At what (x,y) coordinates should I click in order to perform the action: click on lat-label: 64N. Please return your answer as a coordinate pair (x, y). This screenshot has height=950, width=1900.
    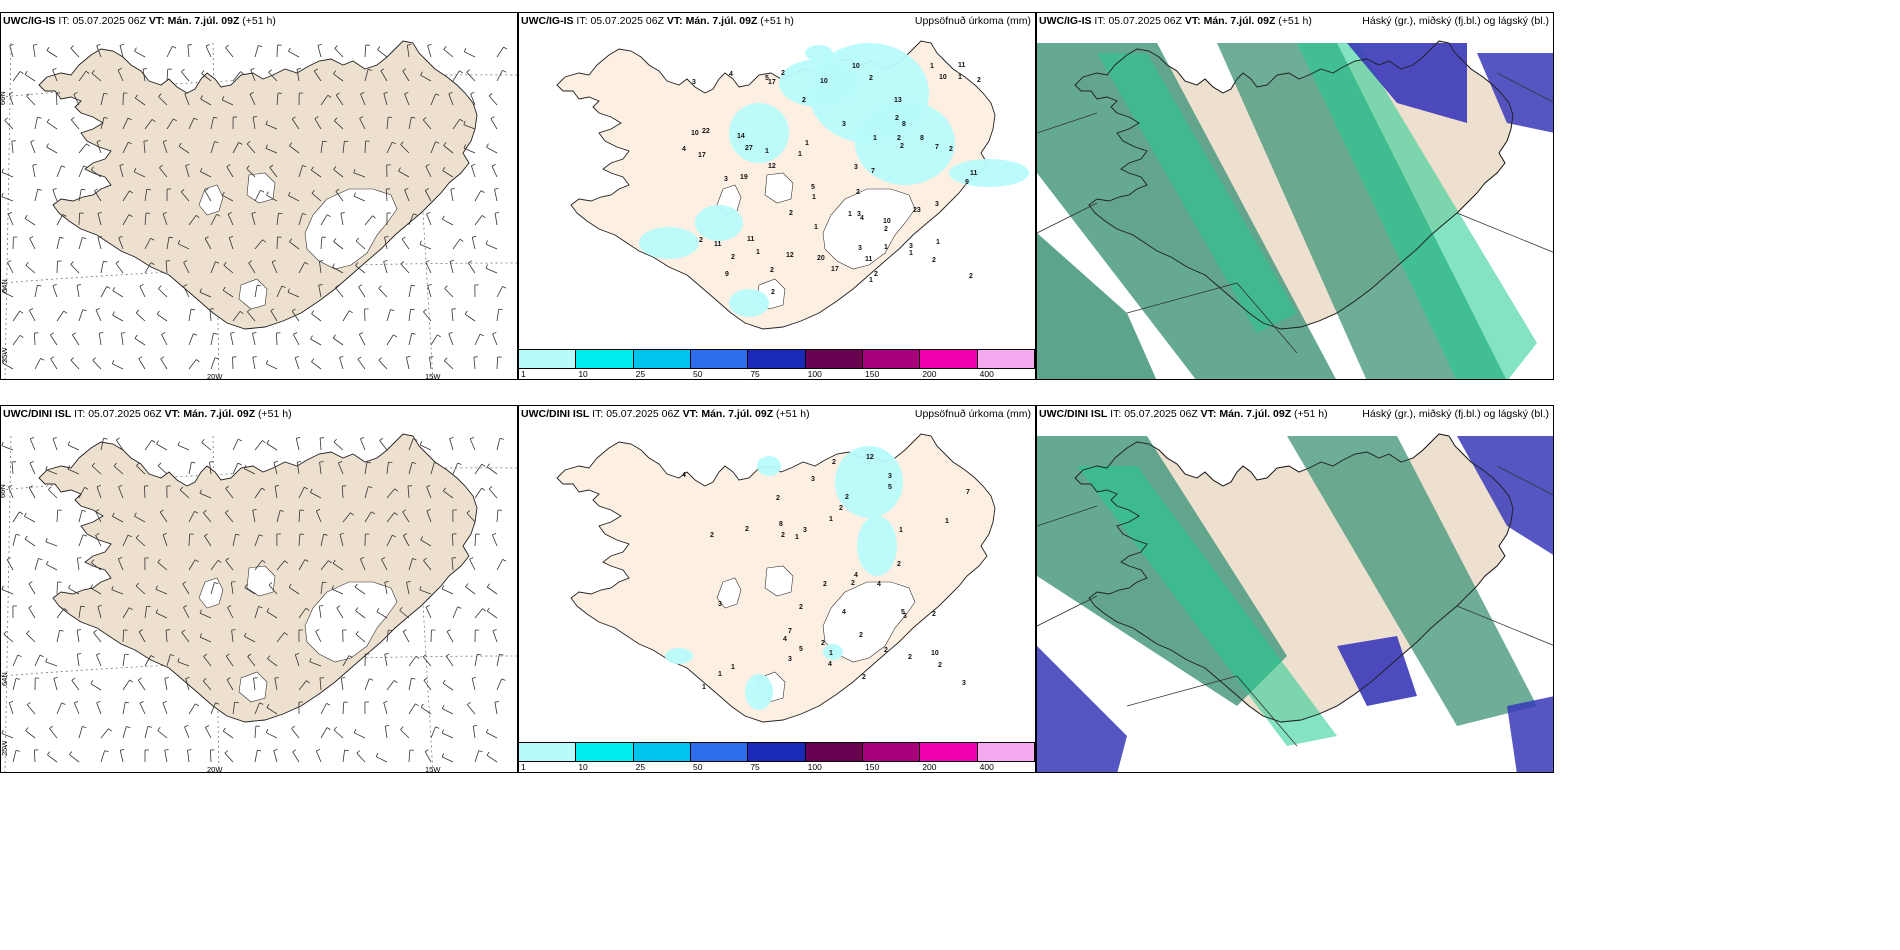
    Looking at the image, I should click on (5, 286).